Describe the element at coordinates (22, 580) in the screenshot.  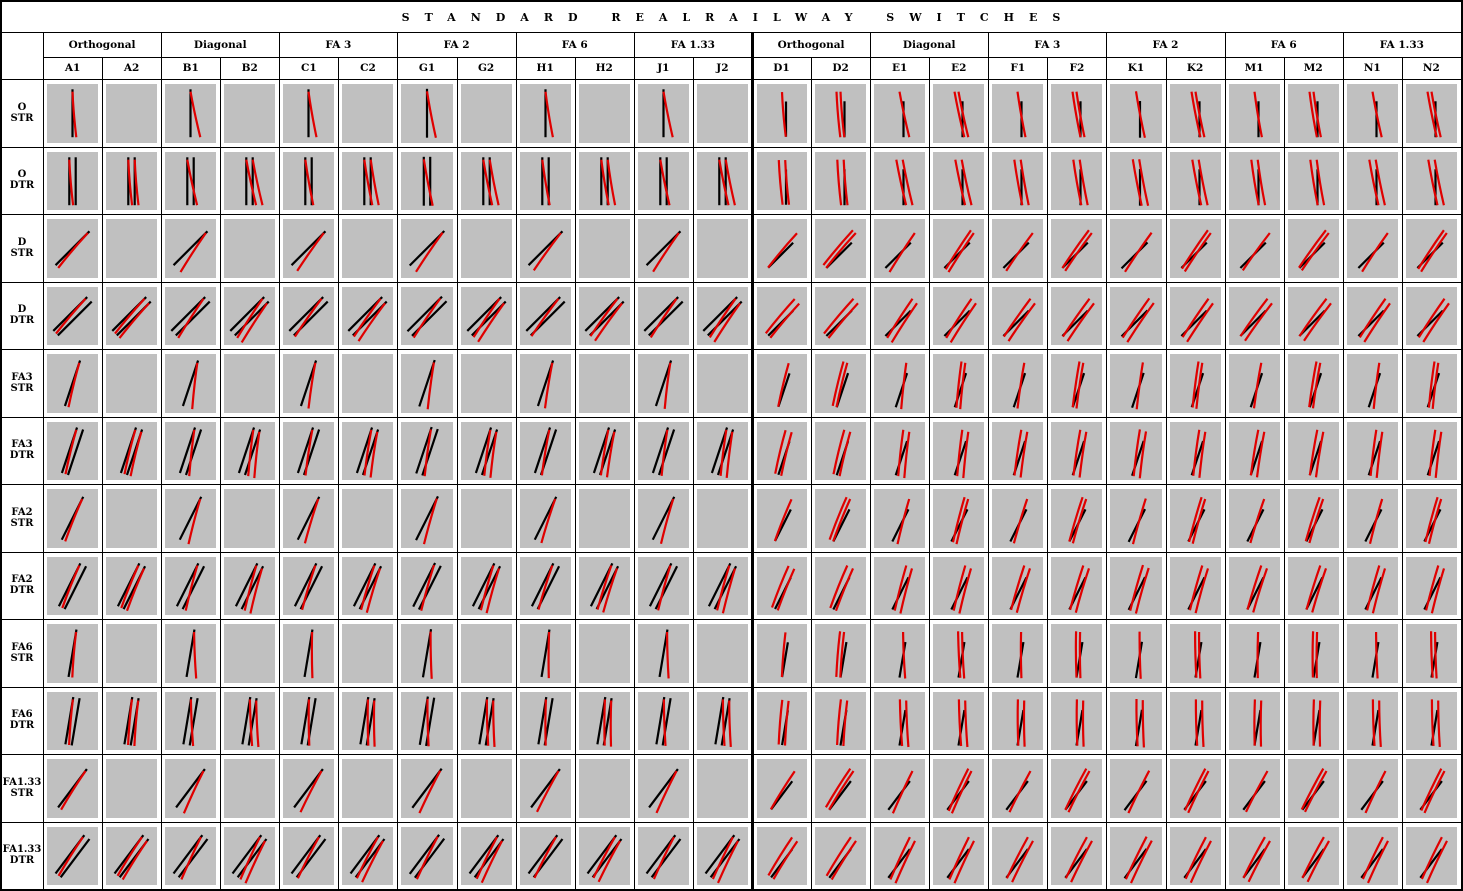
I see `row-label-type: FA2` at that location.